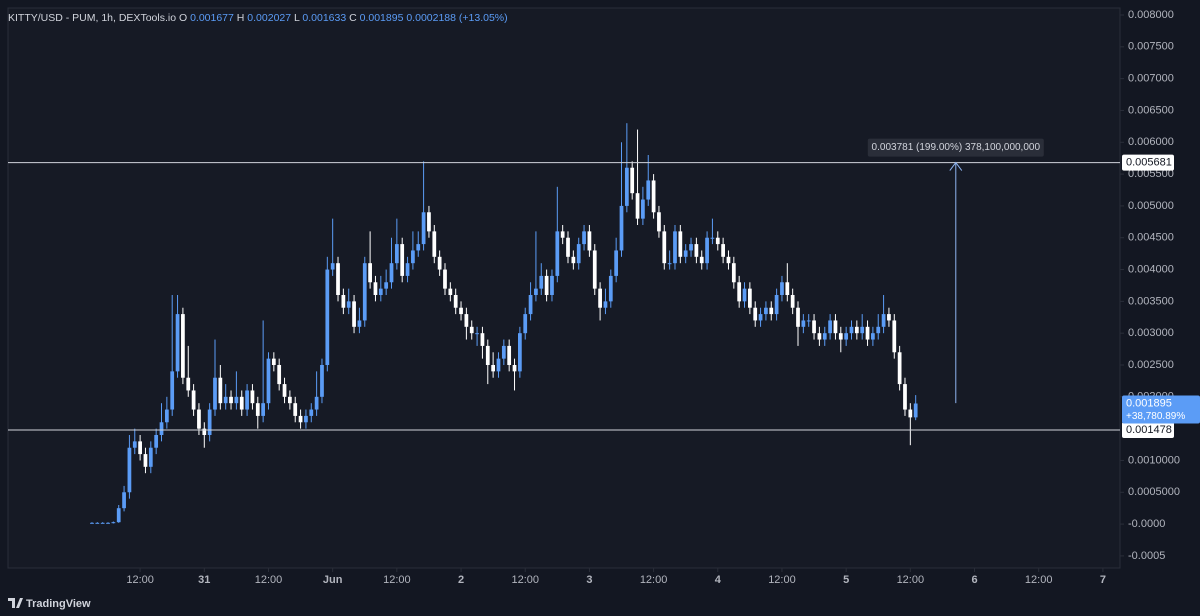  What do you see at coordinates (1151, 174) in the screenshot?
I see `y-tick-label: 0.005500` at bounding box center [1151, 174].